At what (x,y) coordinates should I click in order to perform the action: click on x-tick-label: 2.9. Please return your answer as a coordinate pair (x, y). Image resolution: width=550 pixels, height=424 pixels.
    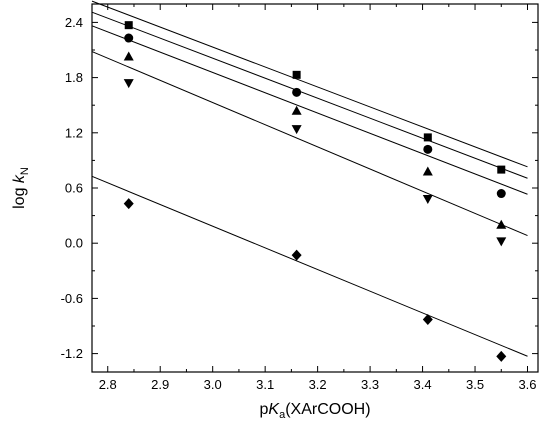
    Looking at the image, I should click on (160, 384).